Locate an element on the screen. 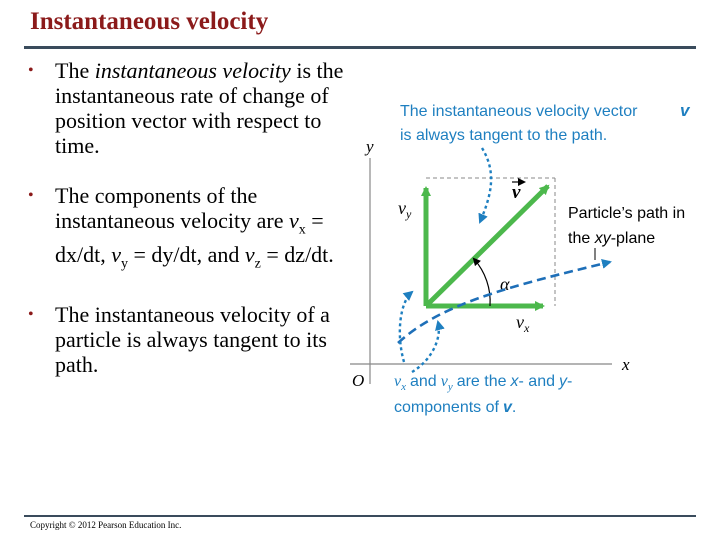 This screenshot has width=720, height=540. vz-symbol: v is located at coordinates (249, 255).